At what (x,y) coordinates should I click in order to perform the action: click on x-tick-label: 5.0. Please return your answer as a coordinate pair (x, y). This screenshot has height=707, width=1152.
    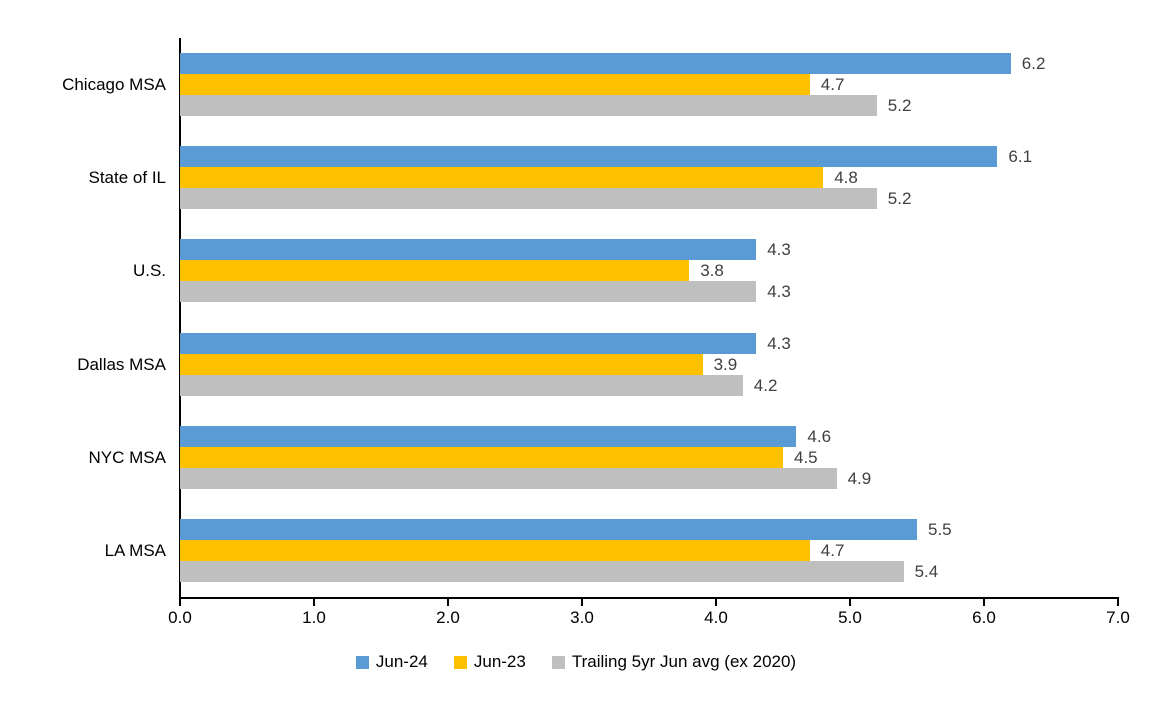
    Looking at the image, I should click on (850, 617).